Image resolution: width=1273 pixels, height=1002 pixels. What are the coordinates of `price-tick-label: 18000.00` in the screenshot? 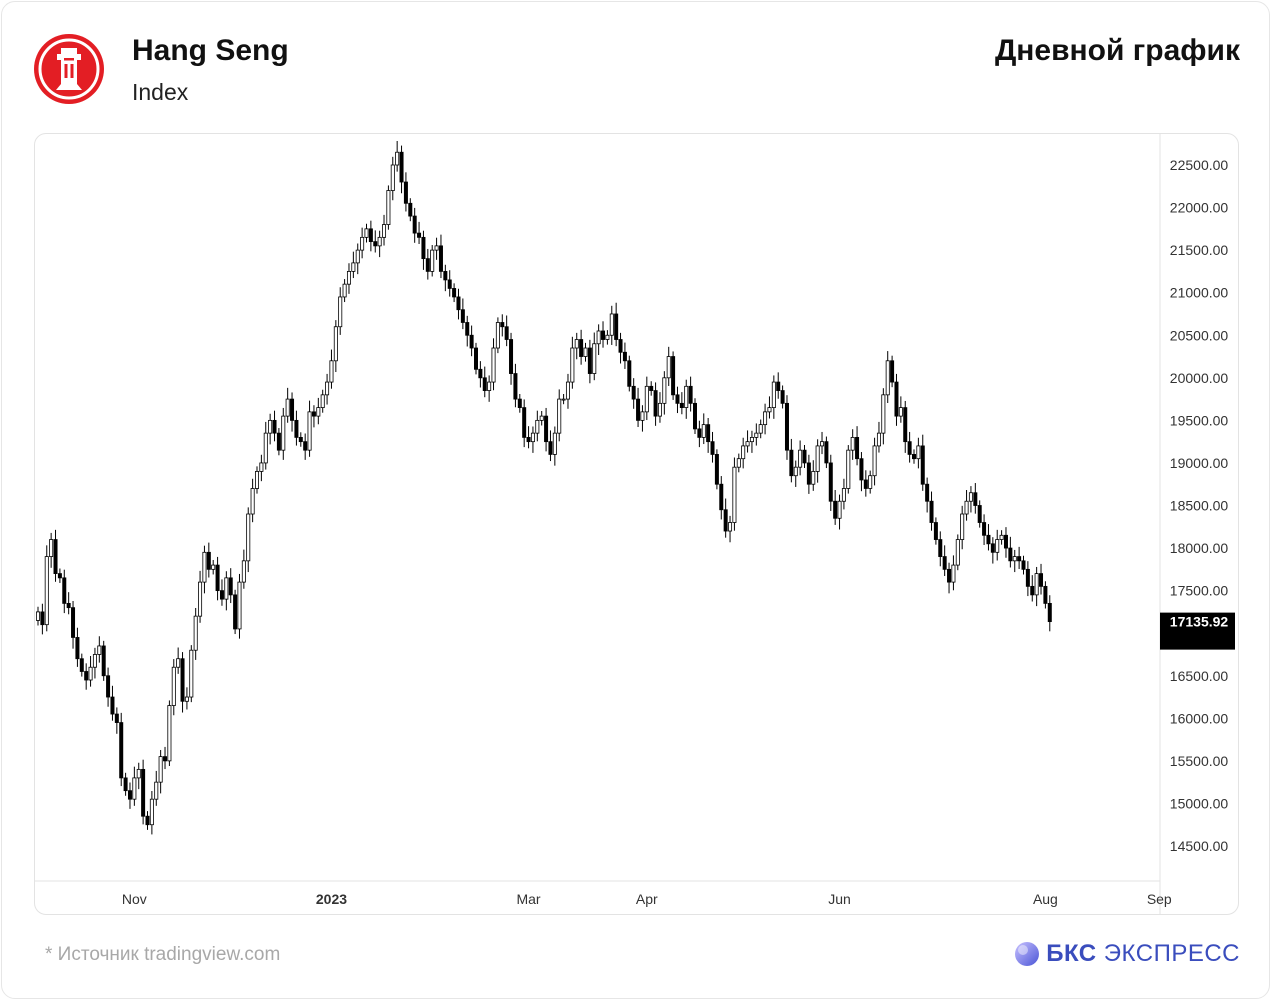 It's located at (1199, 548).